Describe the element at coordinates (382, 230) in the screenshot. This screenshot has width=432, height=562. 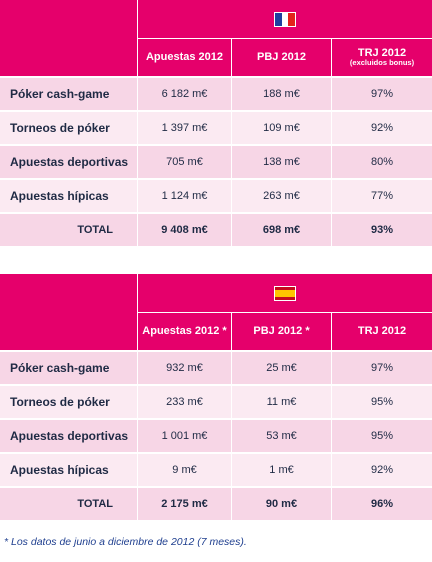
I see `total-trj: 93%` at that location.